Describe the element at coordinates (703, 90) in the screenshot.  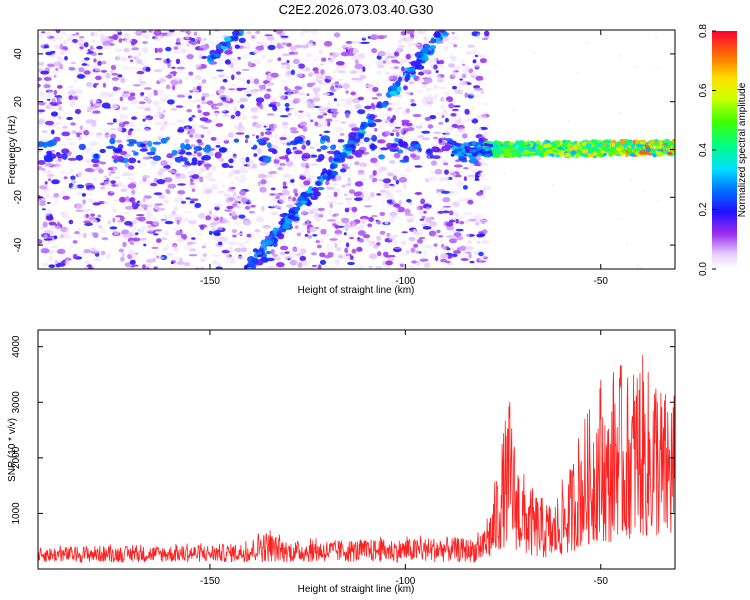
I see `colorbar-tick-label: 0.6` at that location.